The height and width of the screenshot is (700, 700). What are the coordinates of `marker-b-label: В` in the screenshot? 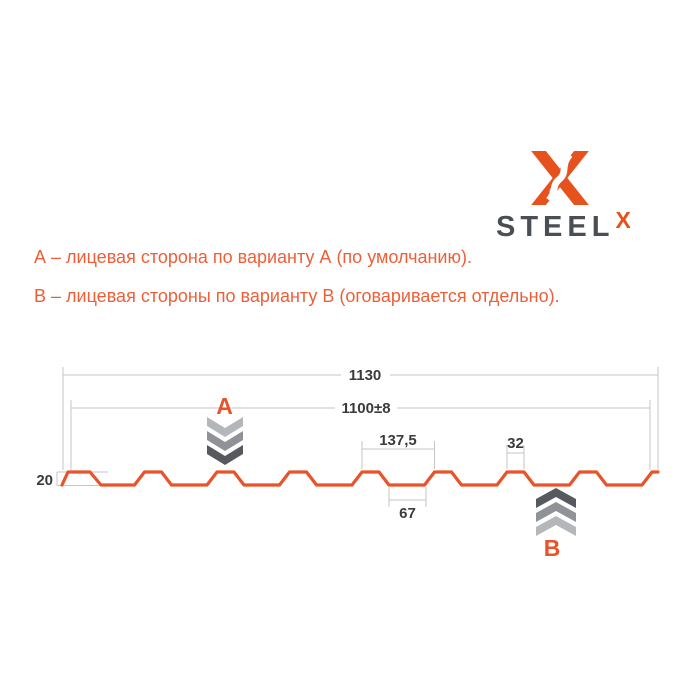 It's located at (552, 548).